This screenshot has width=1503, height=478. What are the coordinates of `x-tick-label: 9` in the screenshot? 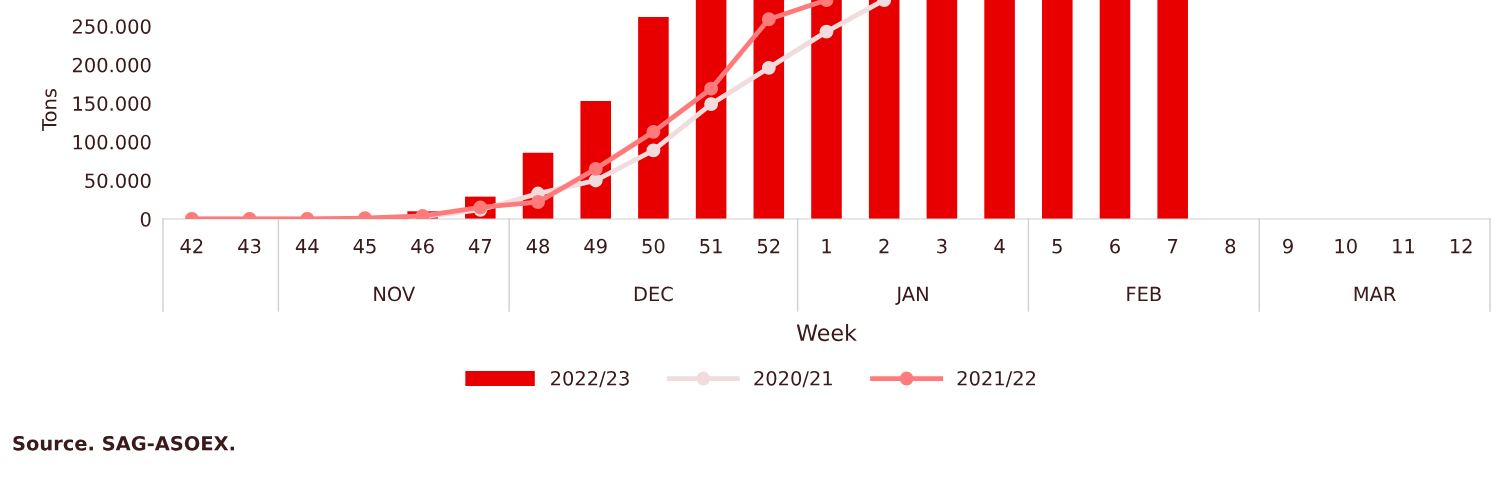 It's located at (1288, 246).